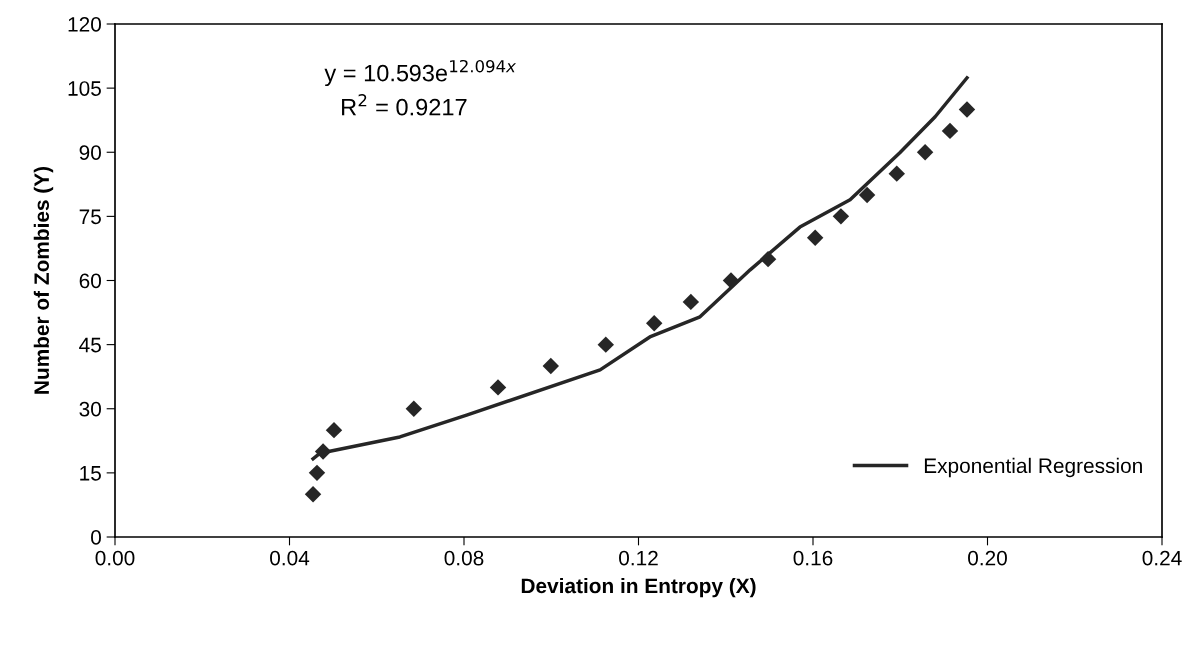 The height and width of the screenshot is (647, 1204). I want to click on y-tick-label: 105, so click(84, 88).